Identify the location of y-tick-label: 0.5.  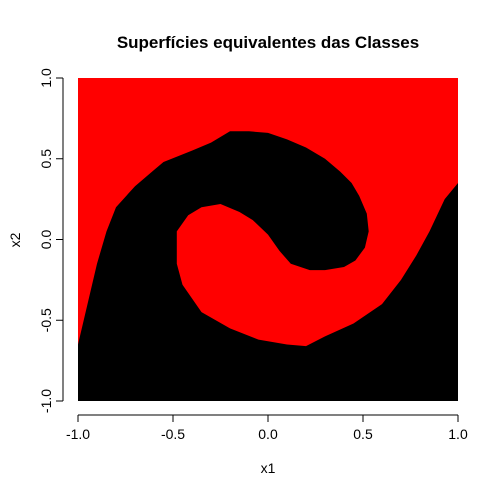
(46, 159).